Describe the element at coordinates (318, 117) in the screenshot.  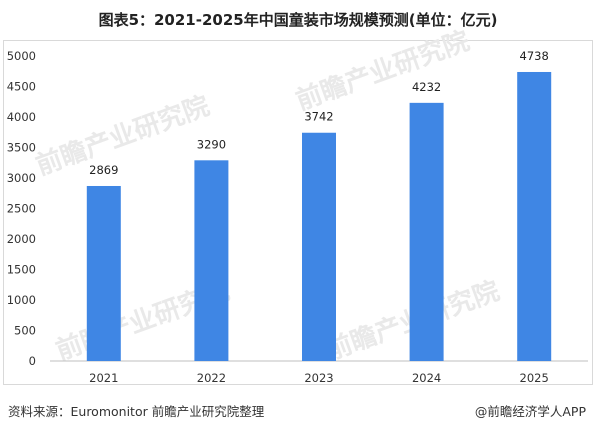
I see `data-label: 3742` at that location.